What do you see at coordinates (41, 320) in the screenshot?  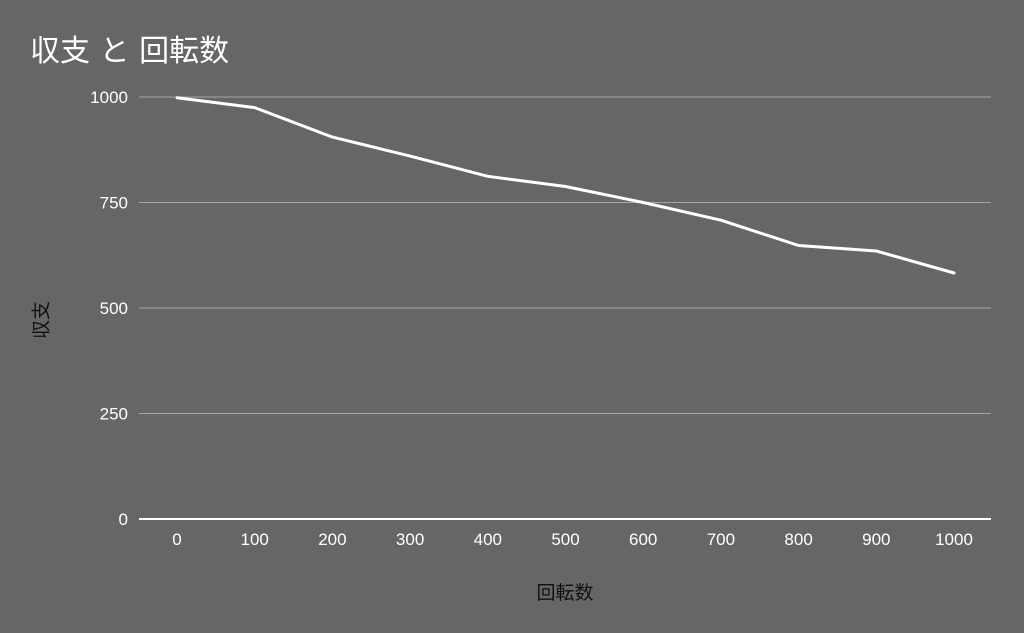 I see `y-axis-title: 収支` at bounding box center [41, 320].